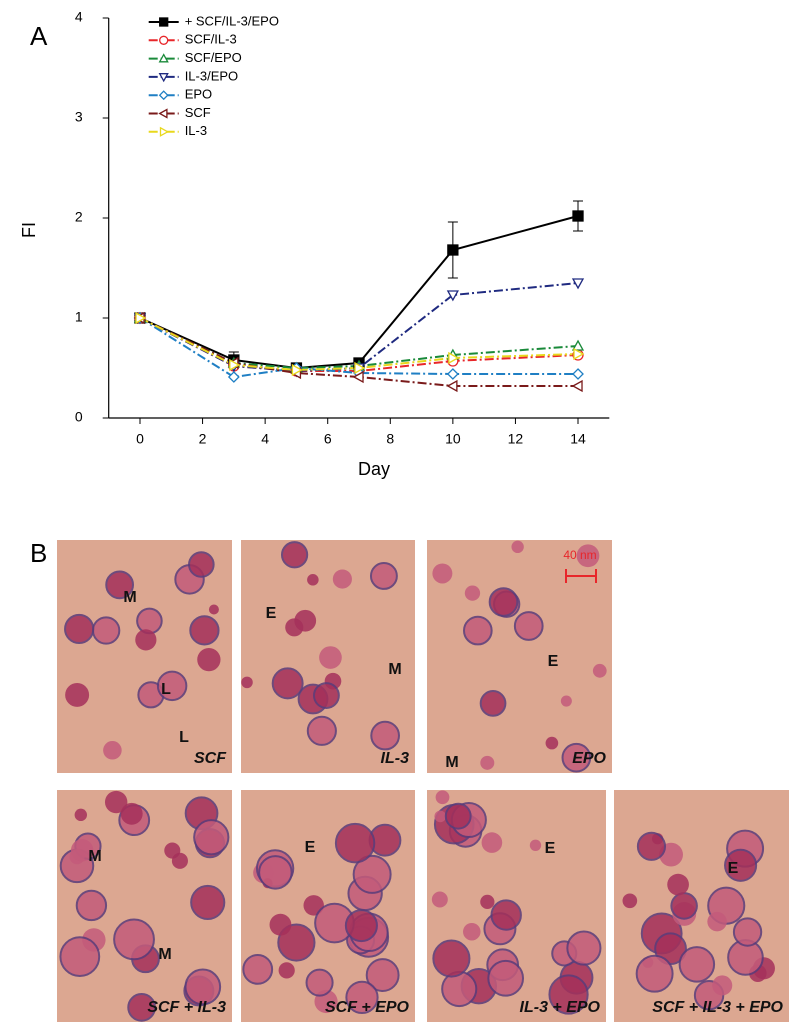 This screenshot has width=800, height=1032. Describe the element at coordinates (395, 758) in the screenshot. I see `micrograph-caption: IL-3` at that location.